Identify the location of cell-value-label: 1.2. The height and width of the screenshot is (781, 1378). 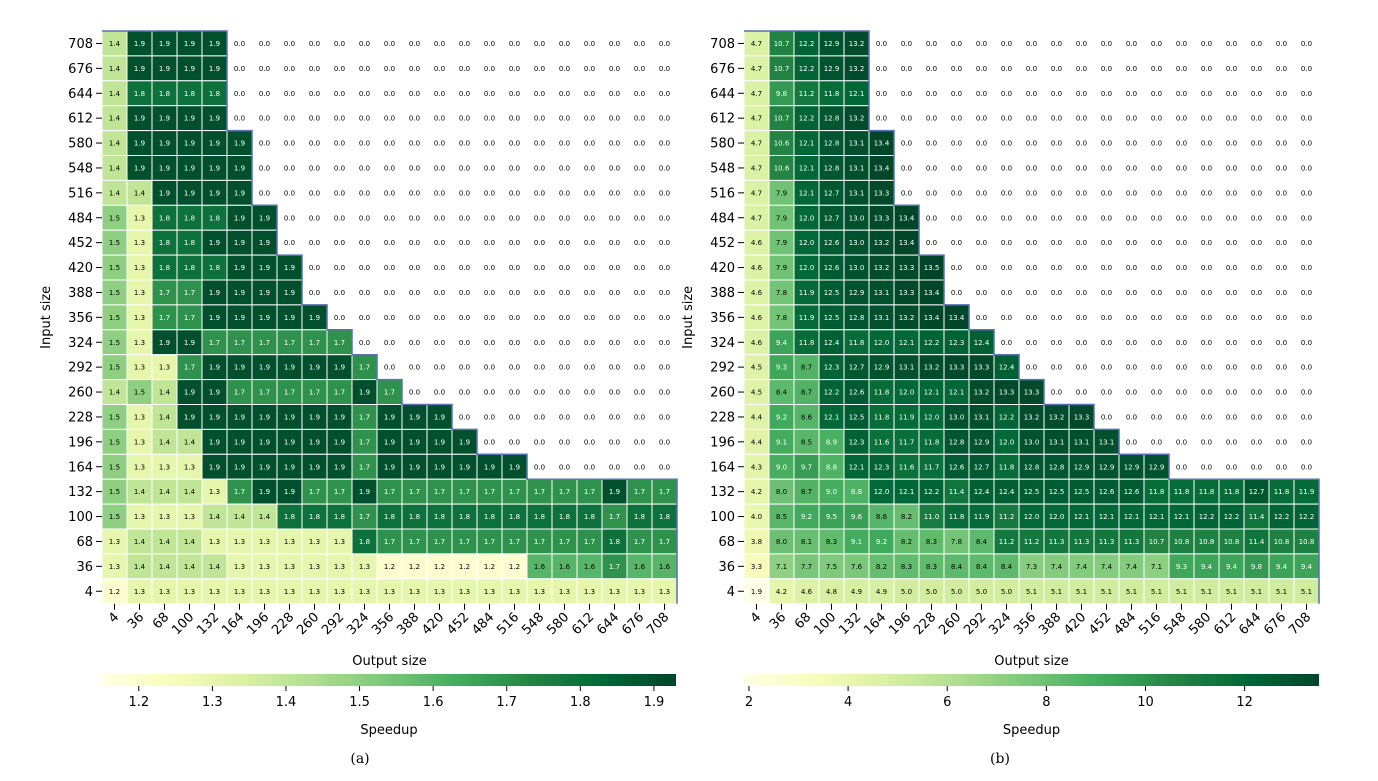
(439, 567).